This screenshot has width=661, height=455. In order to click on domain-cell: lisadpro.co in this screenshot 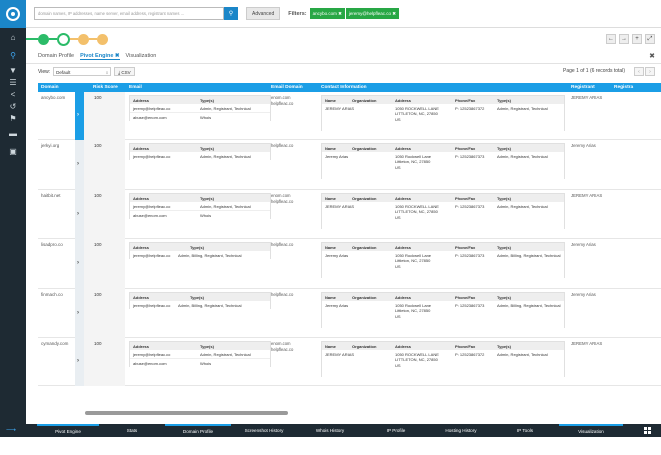, I will do `click(52, 244)`.